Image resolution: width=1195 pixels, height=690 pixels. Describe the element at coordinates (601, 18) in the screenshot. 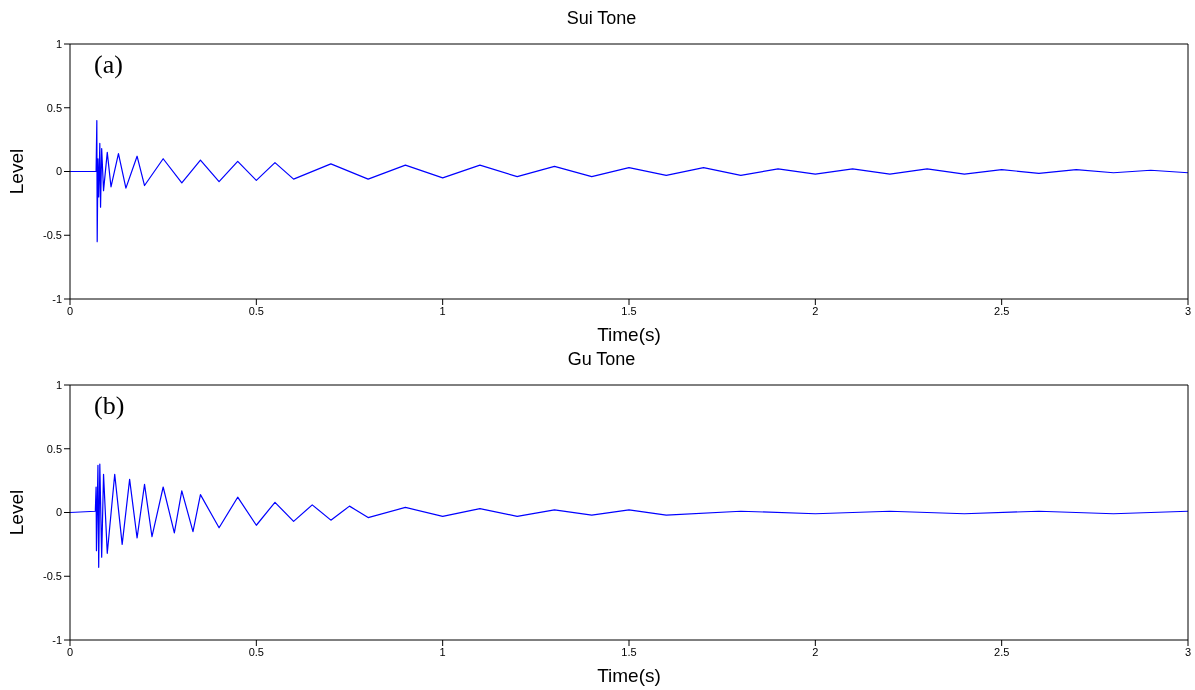

I see `chart-title: Sui Tone` at that location.